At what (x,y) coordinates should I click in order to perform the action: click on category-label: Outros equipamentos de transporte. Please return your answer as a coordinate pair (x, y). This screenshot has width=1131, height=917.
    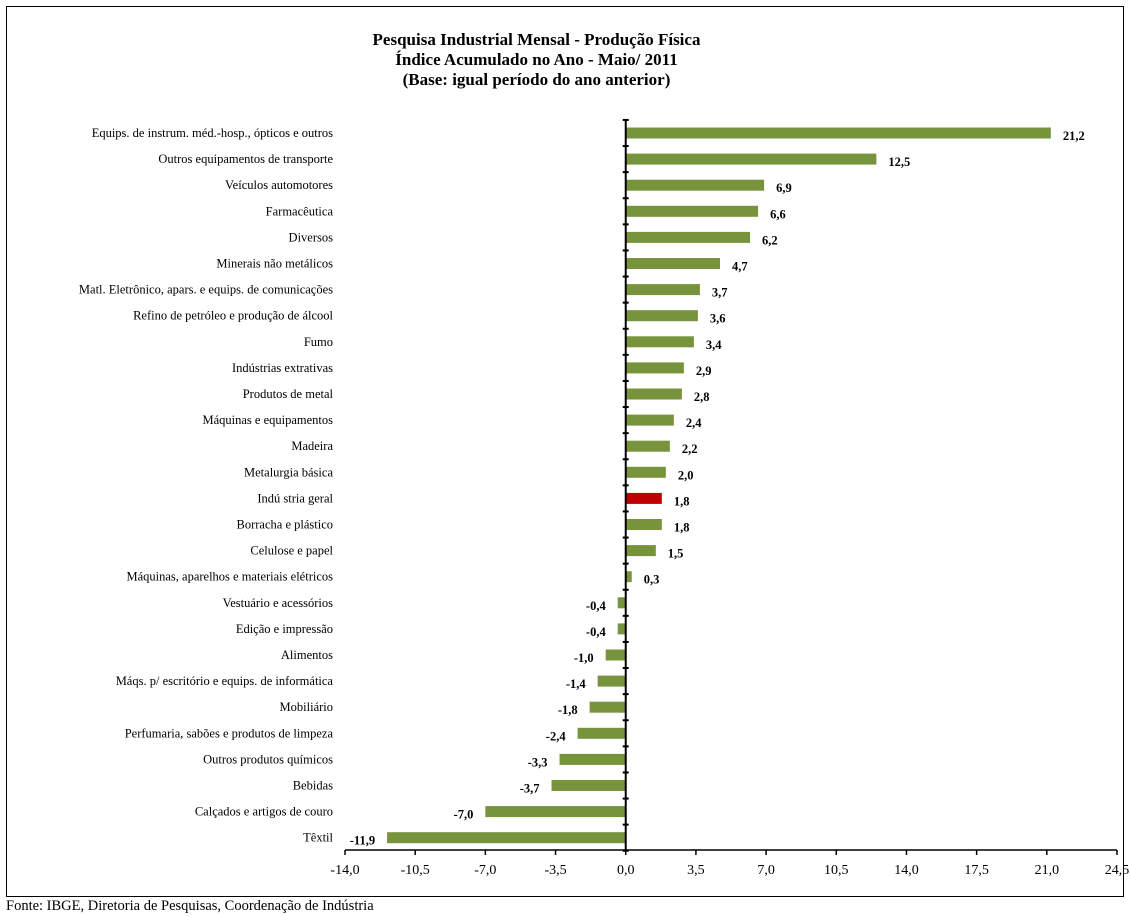
    Looking at the image, I should click on (245, 159).